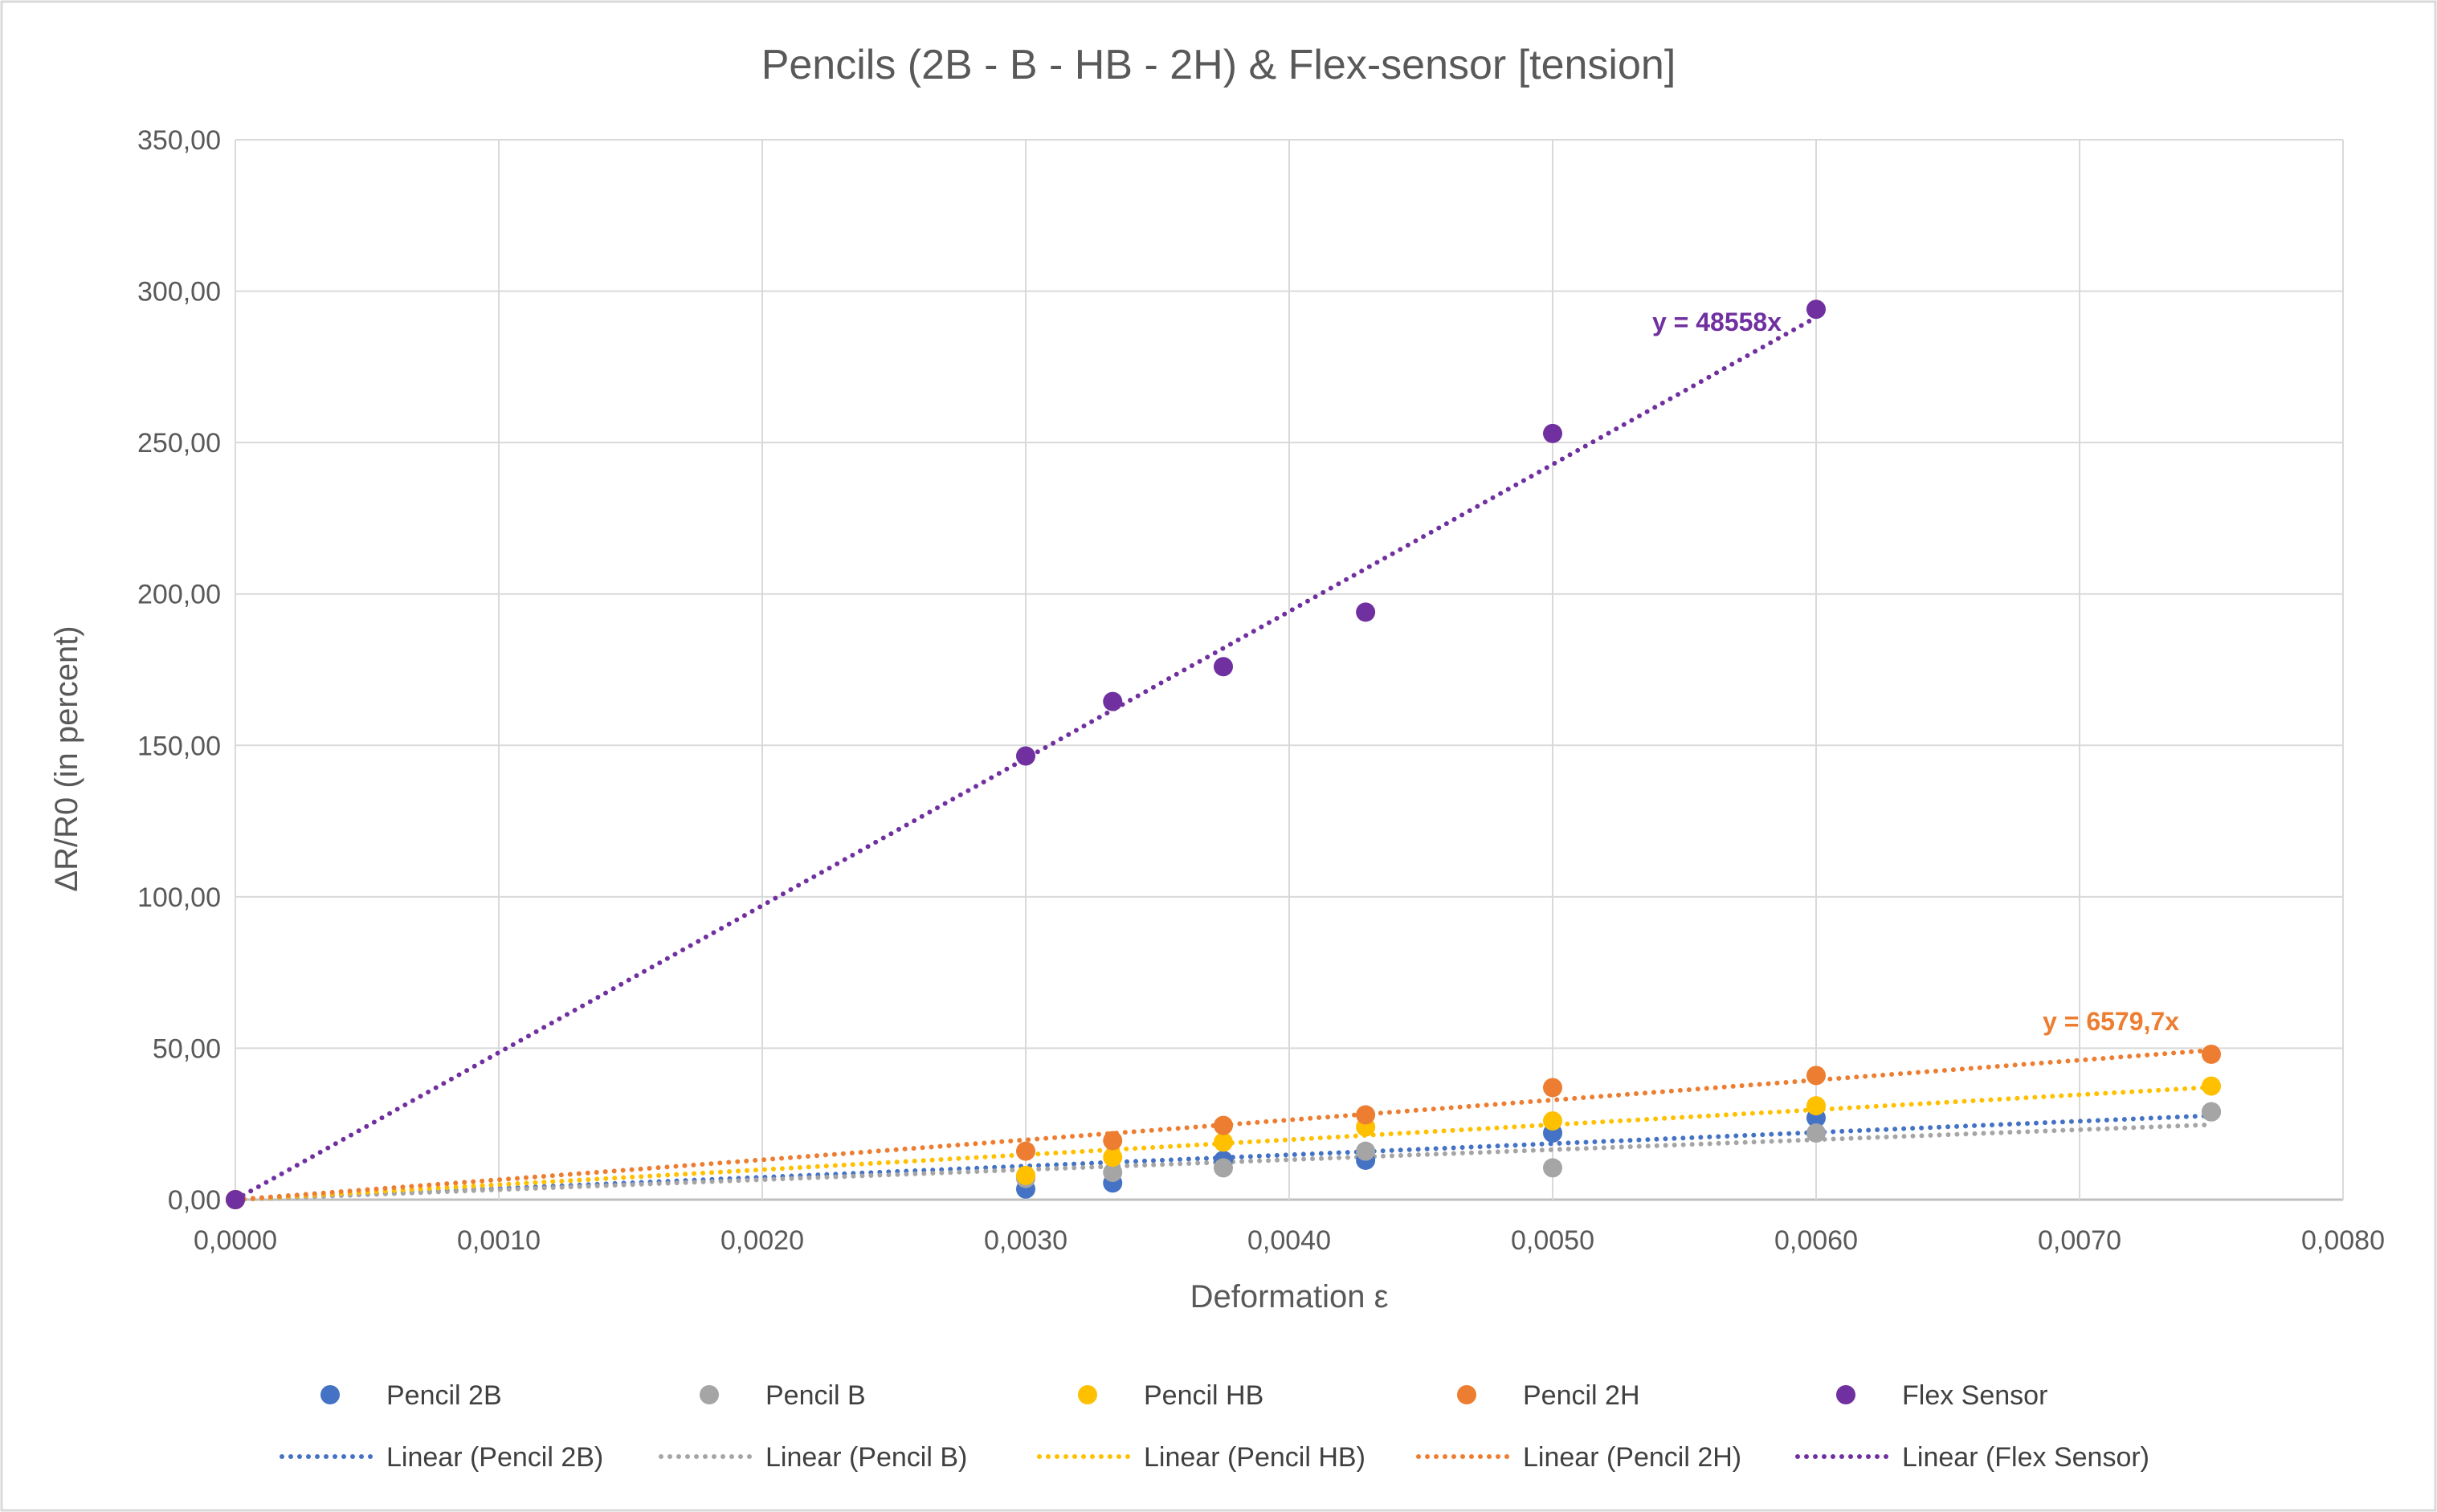 This screenshot has height=1512, width=2437. Describe the element at coordinates (179, 293) in the screenshot. I see `y-tick-label: 300,00` at that location.